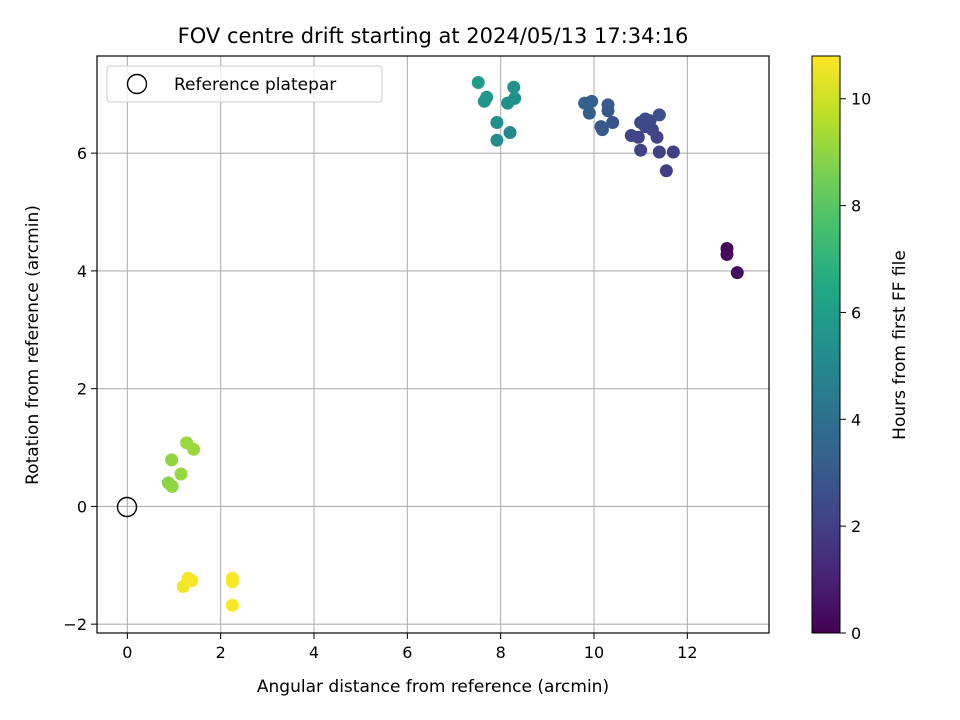  Describe the element at coordinates (82, 153) in the screenshot. I see `y-tick-label: 6` at that location.